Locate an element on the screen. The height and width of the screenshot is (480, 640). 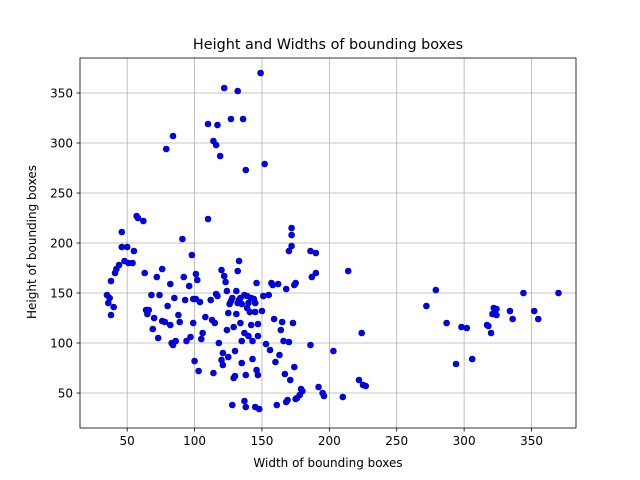
chart-title: Height and Widths of bounding boxes is located at coordinates (328, 45).